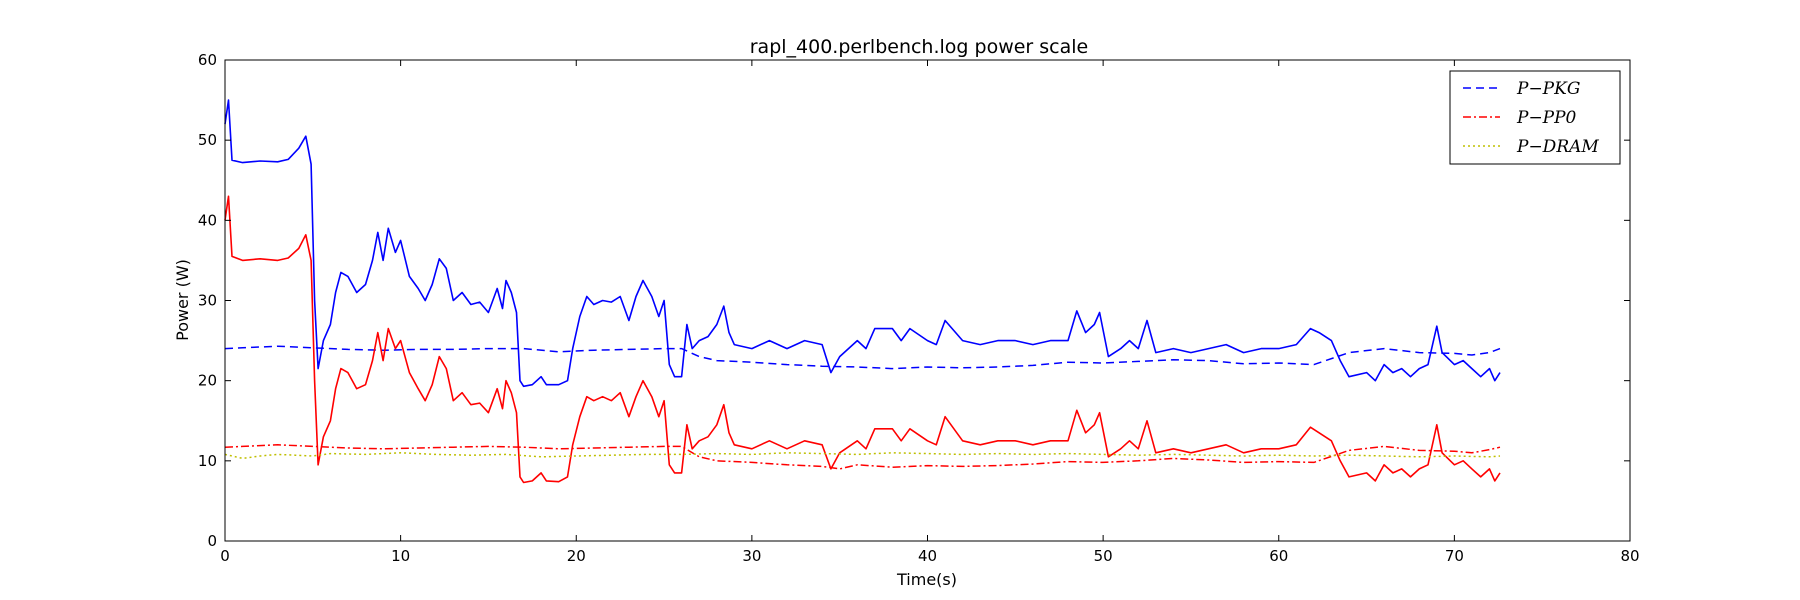  I want to click on x-tick-label: 0, so click(225, 556).